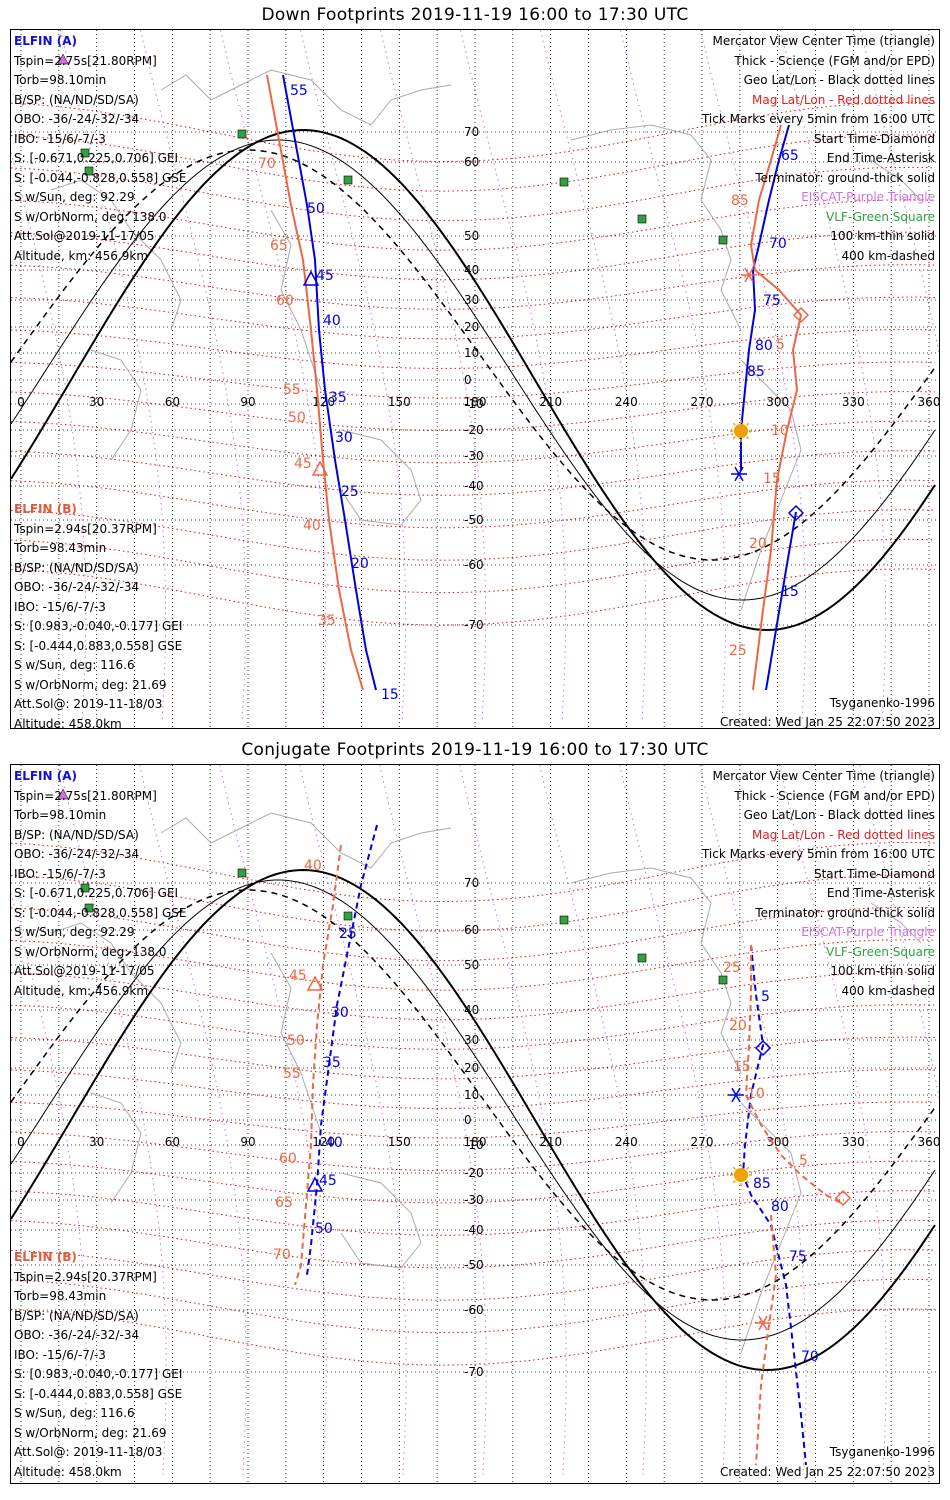 The height and width of the screenshot is (1500, 950). Describe the element at coordinates (45, 41) in the screenshot. I see `sat-a-name: ELFIN (A)` at that location.